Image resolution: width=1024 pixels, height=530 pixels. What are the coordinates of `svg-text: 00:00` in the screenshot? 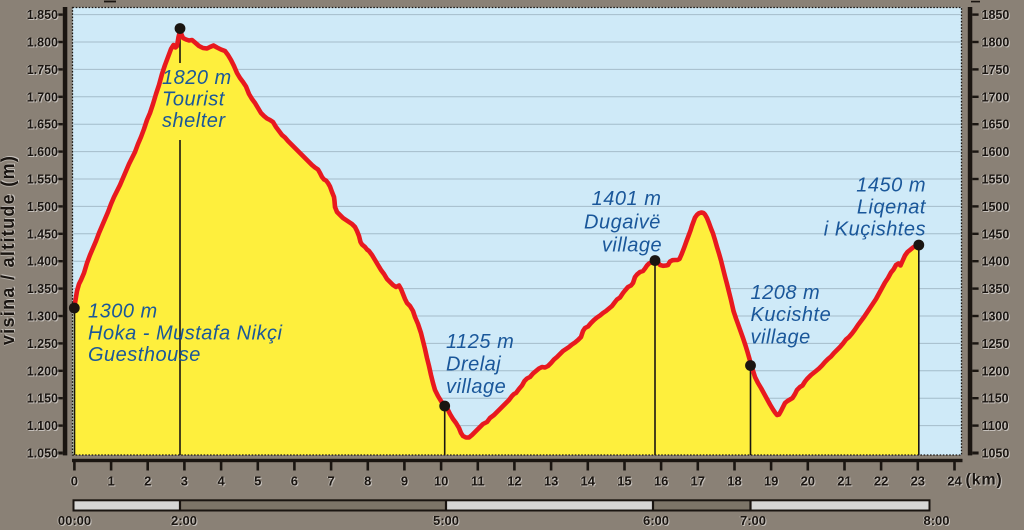 It's located at (74, 520).